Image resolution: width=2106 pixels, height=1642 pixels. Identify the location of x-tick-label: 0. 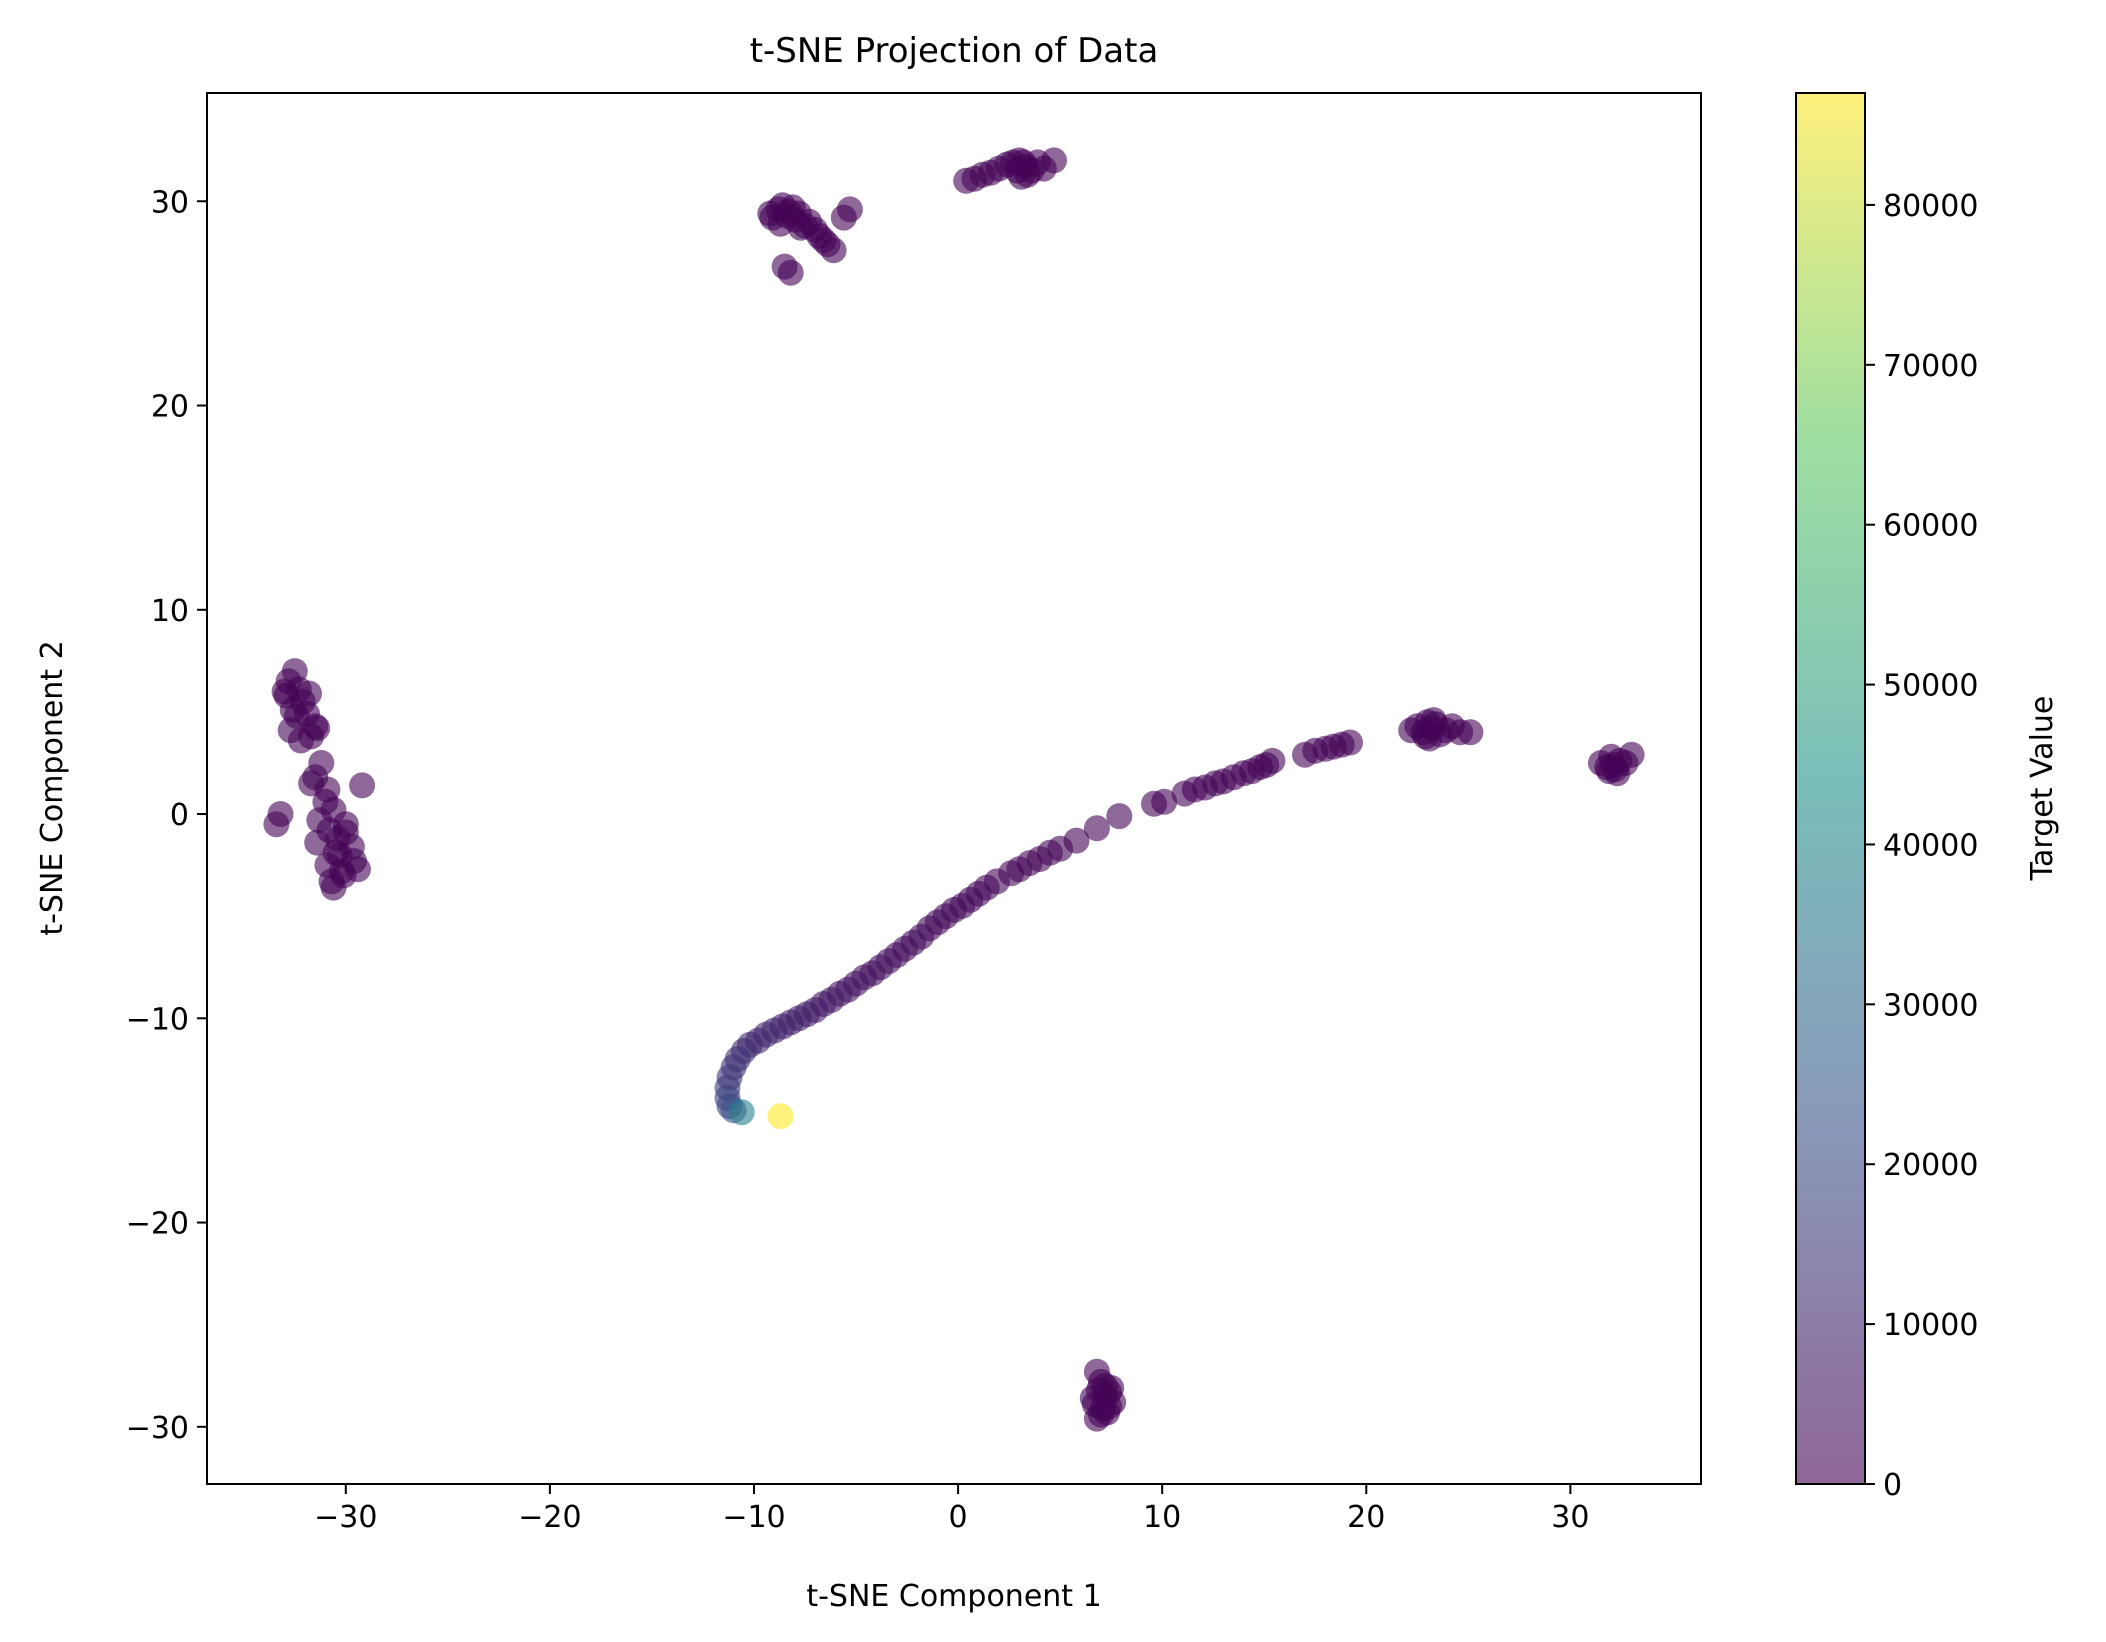
(958, 1517).